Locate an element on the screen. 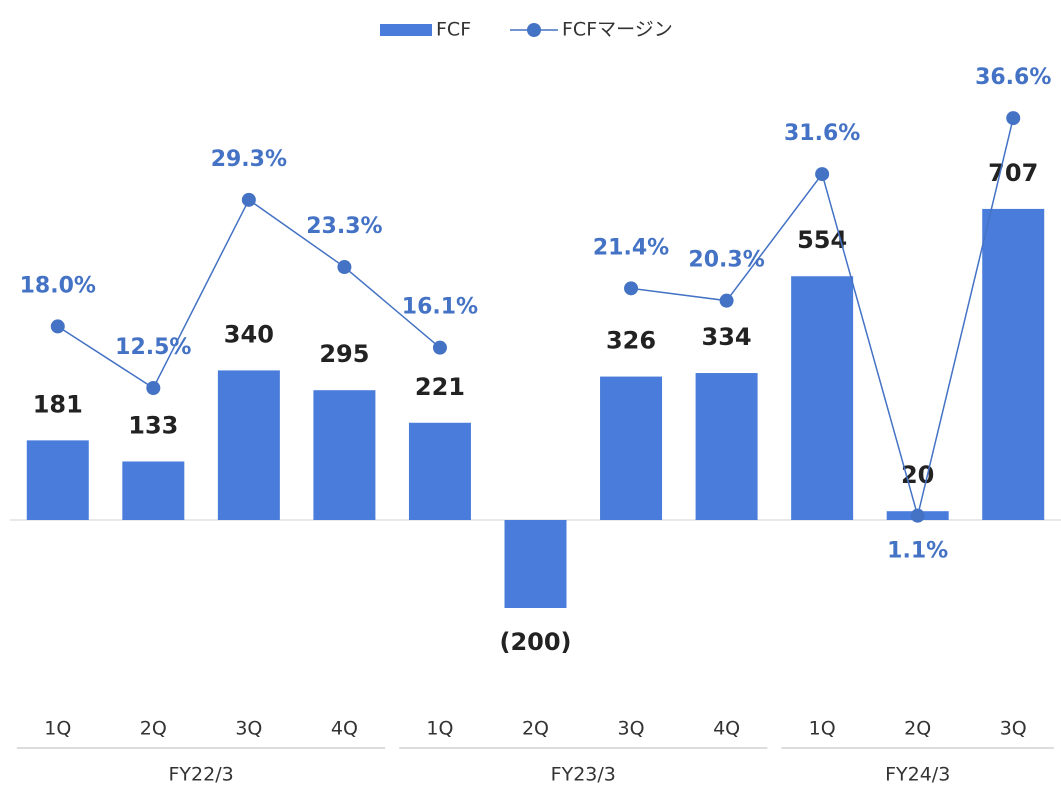 The image size is (1061, 788). line-value-label: 18.0% is located at coordinates (58, 285).